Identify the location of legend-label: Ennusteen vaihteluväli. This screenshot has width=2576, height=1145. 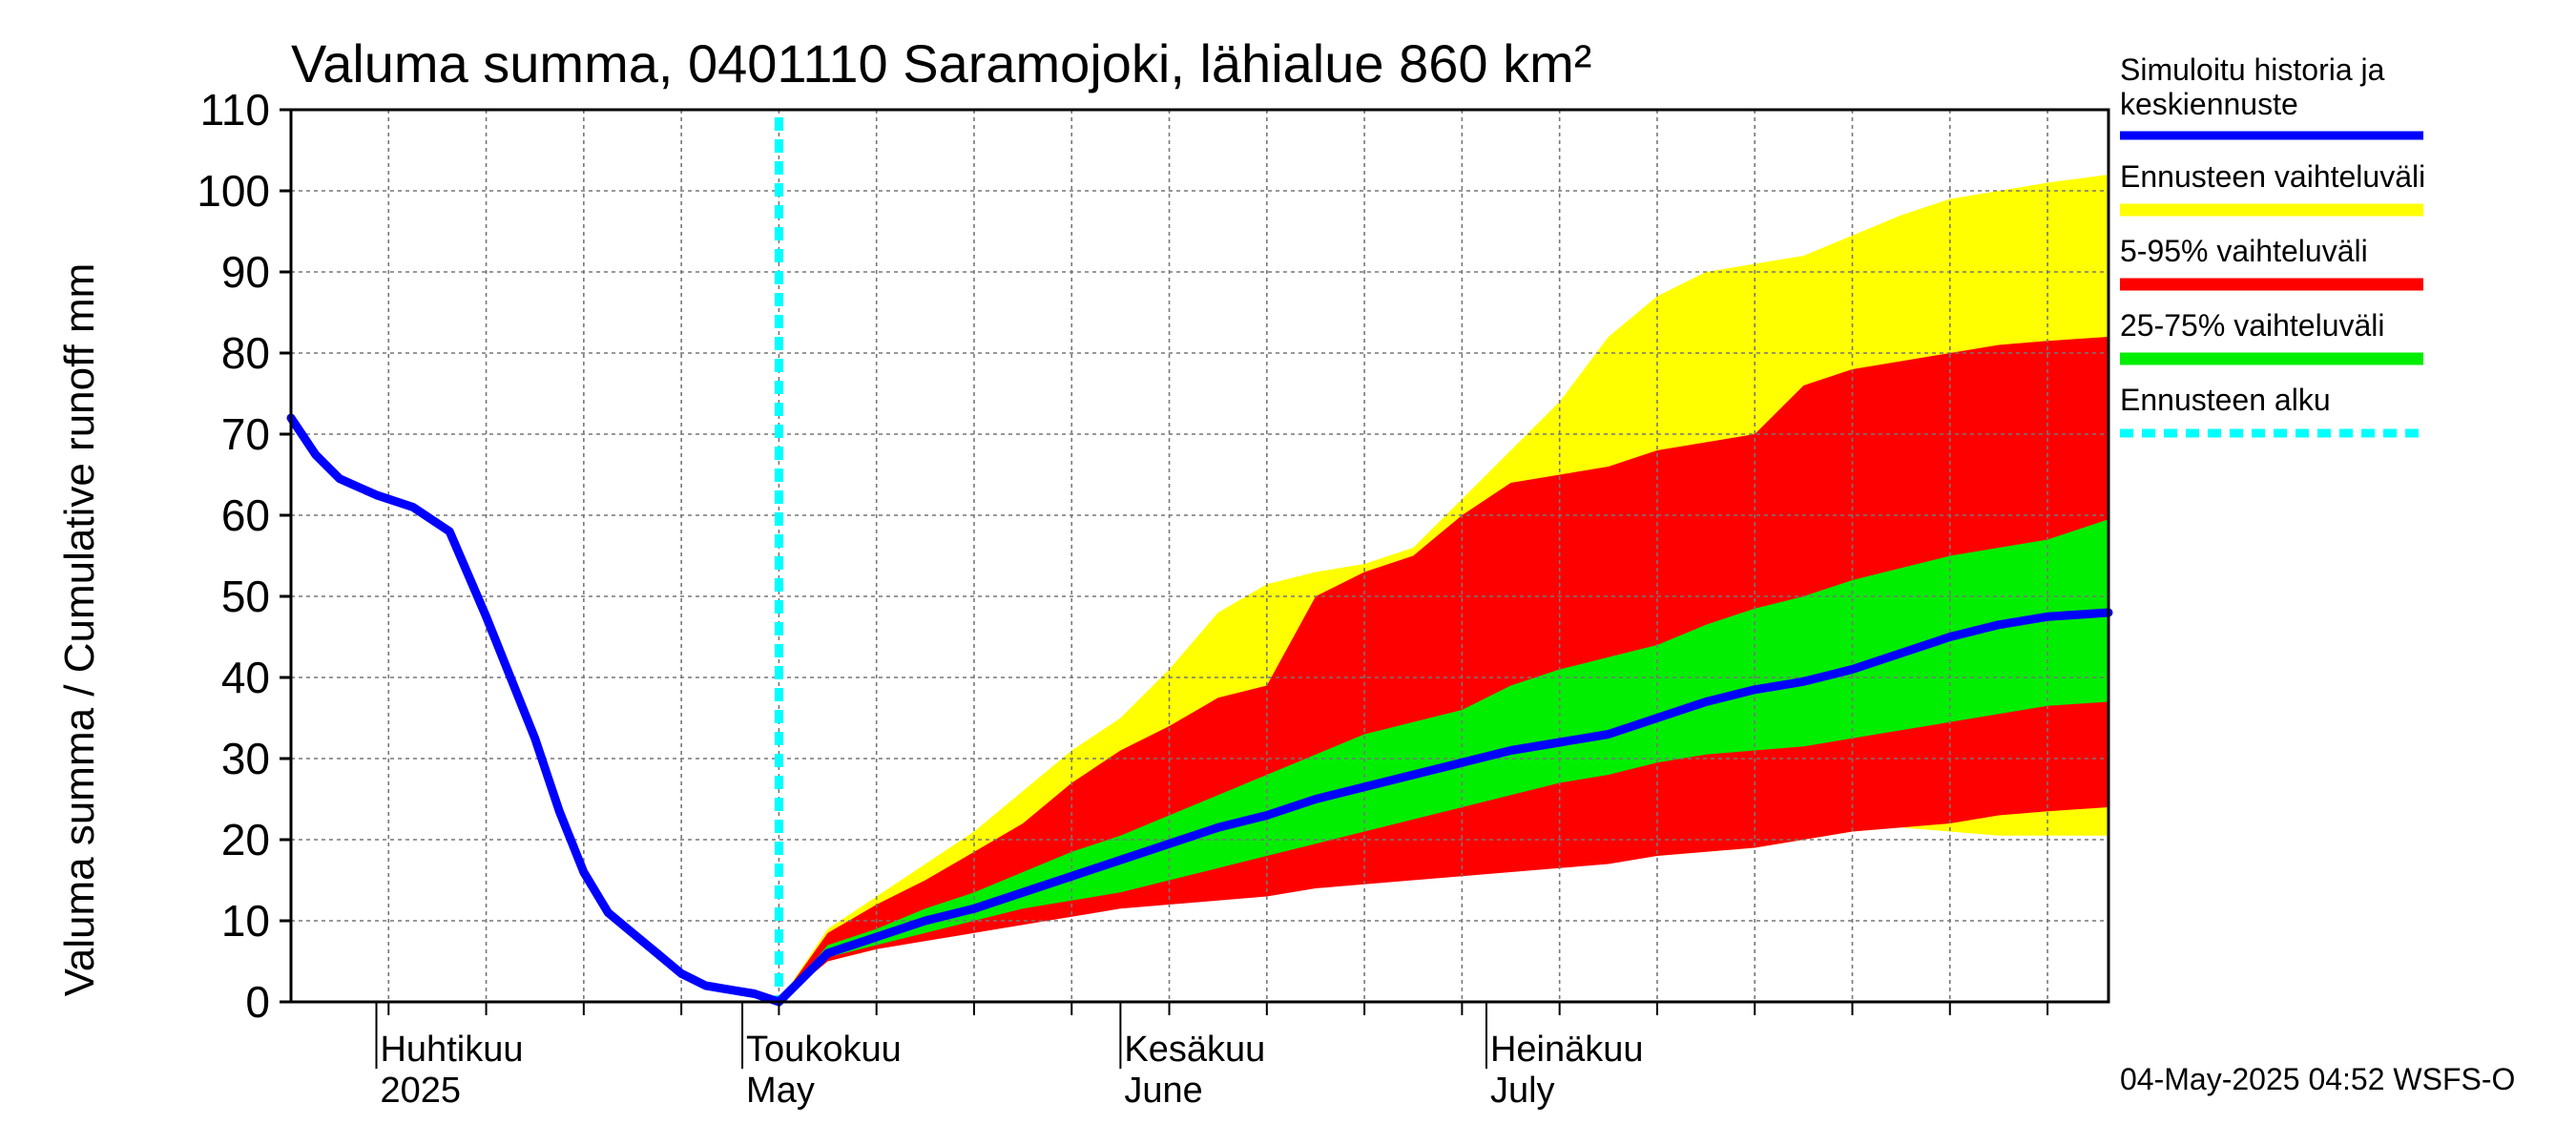
(2272, 177).